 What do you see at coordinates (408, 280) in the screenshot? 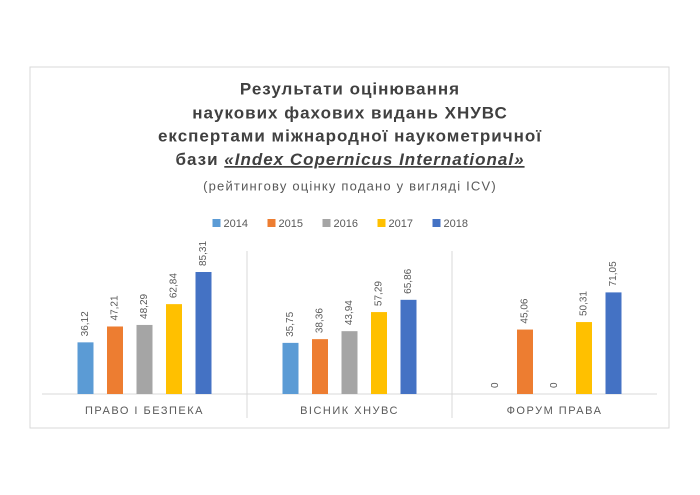
I see `value-label: 65,86` at bounding box center [408, 280].